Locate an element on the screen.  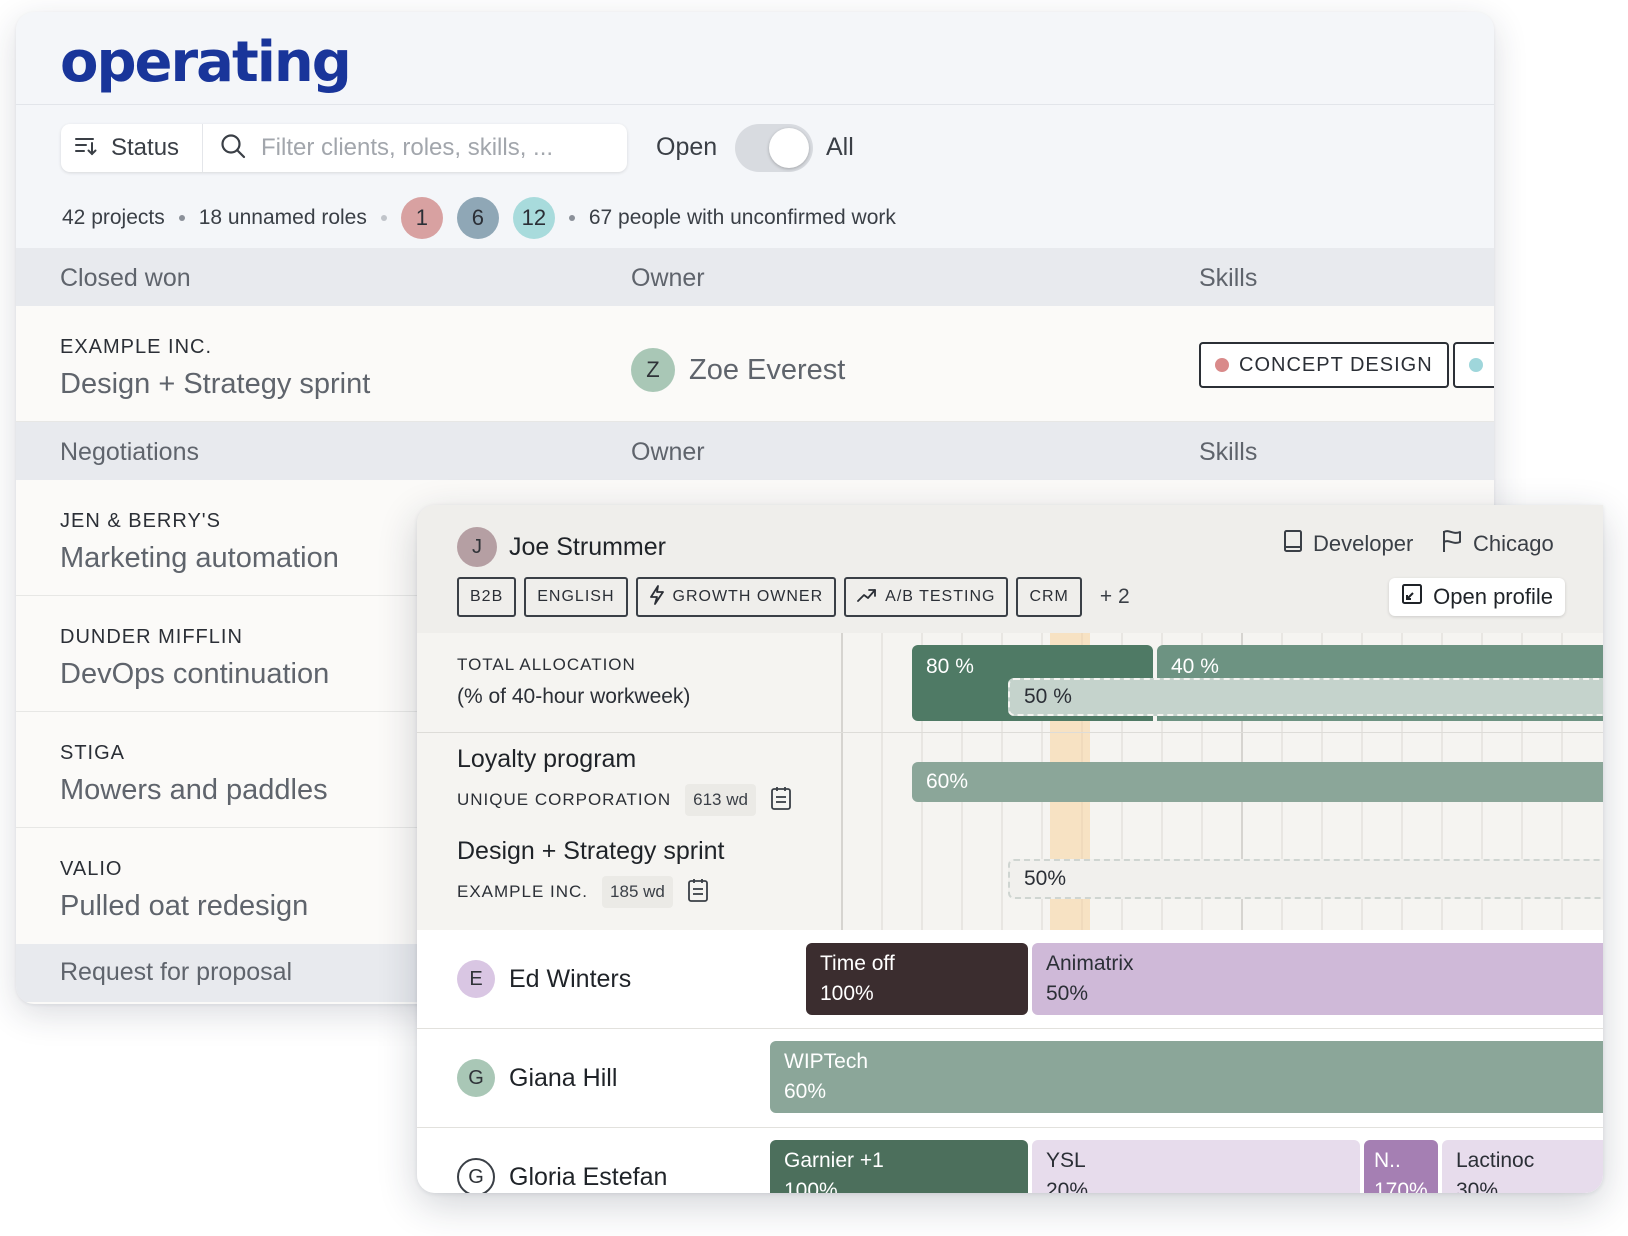
total-allocation-label: TOTAL ALLOCATION is located at coordinates (546, 664).